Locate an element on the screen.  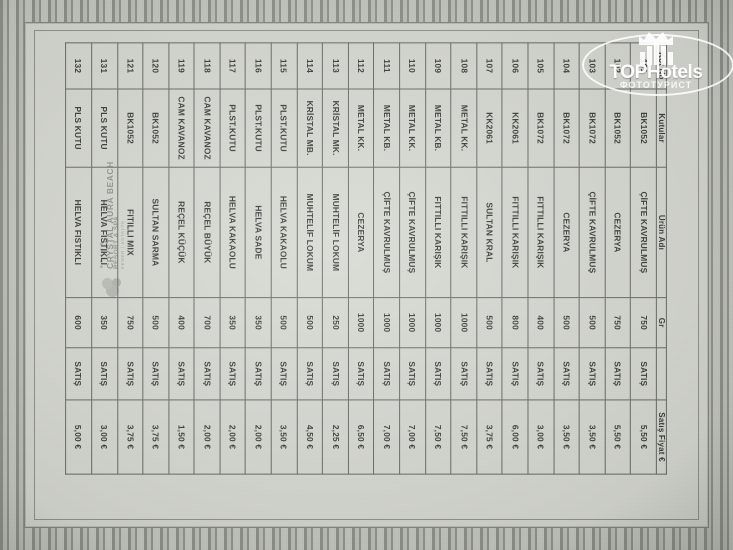
table-row: 121 BK1052 FITILLI MIX 750 SATIŞ 3,75 € is located at coordinates (130, 258).